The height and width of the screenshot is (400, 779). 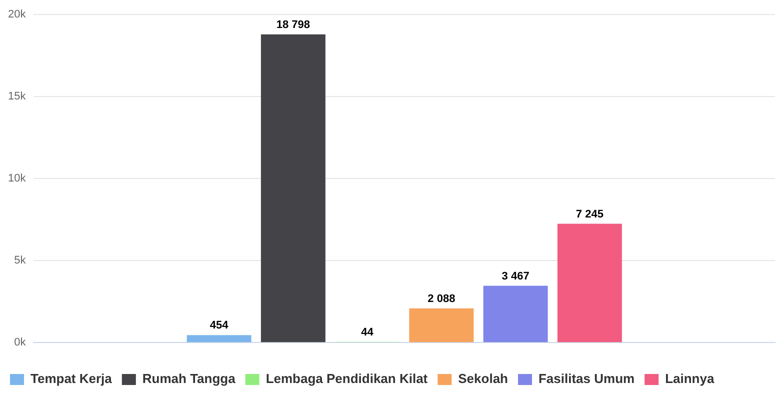 What do you see at coordinates (367, 332) in the screenshot?
I see `data-label: 44` at bounding box center [367, 332].